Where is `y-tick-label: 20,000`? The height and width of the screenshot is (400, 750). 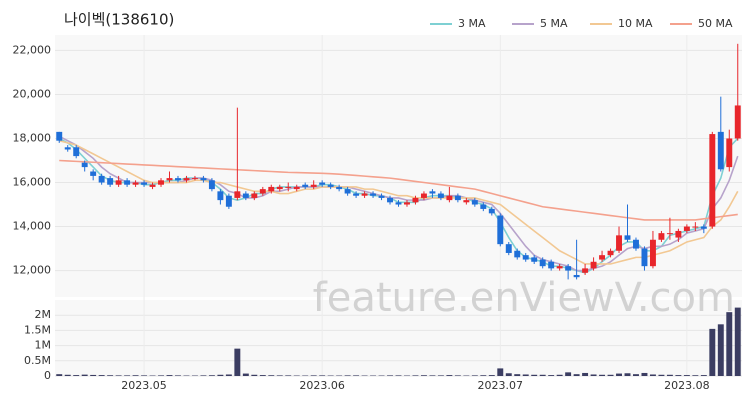 y-tick-label: 20,000 is located at coordinates (32, 93).